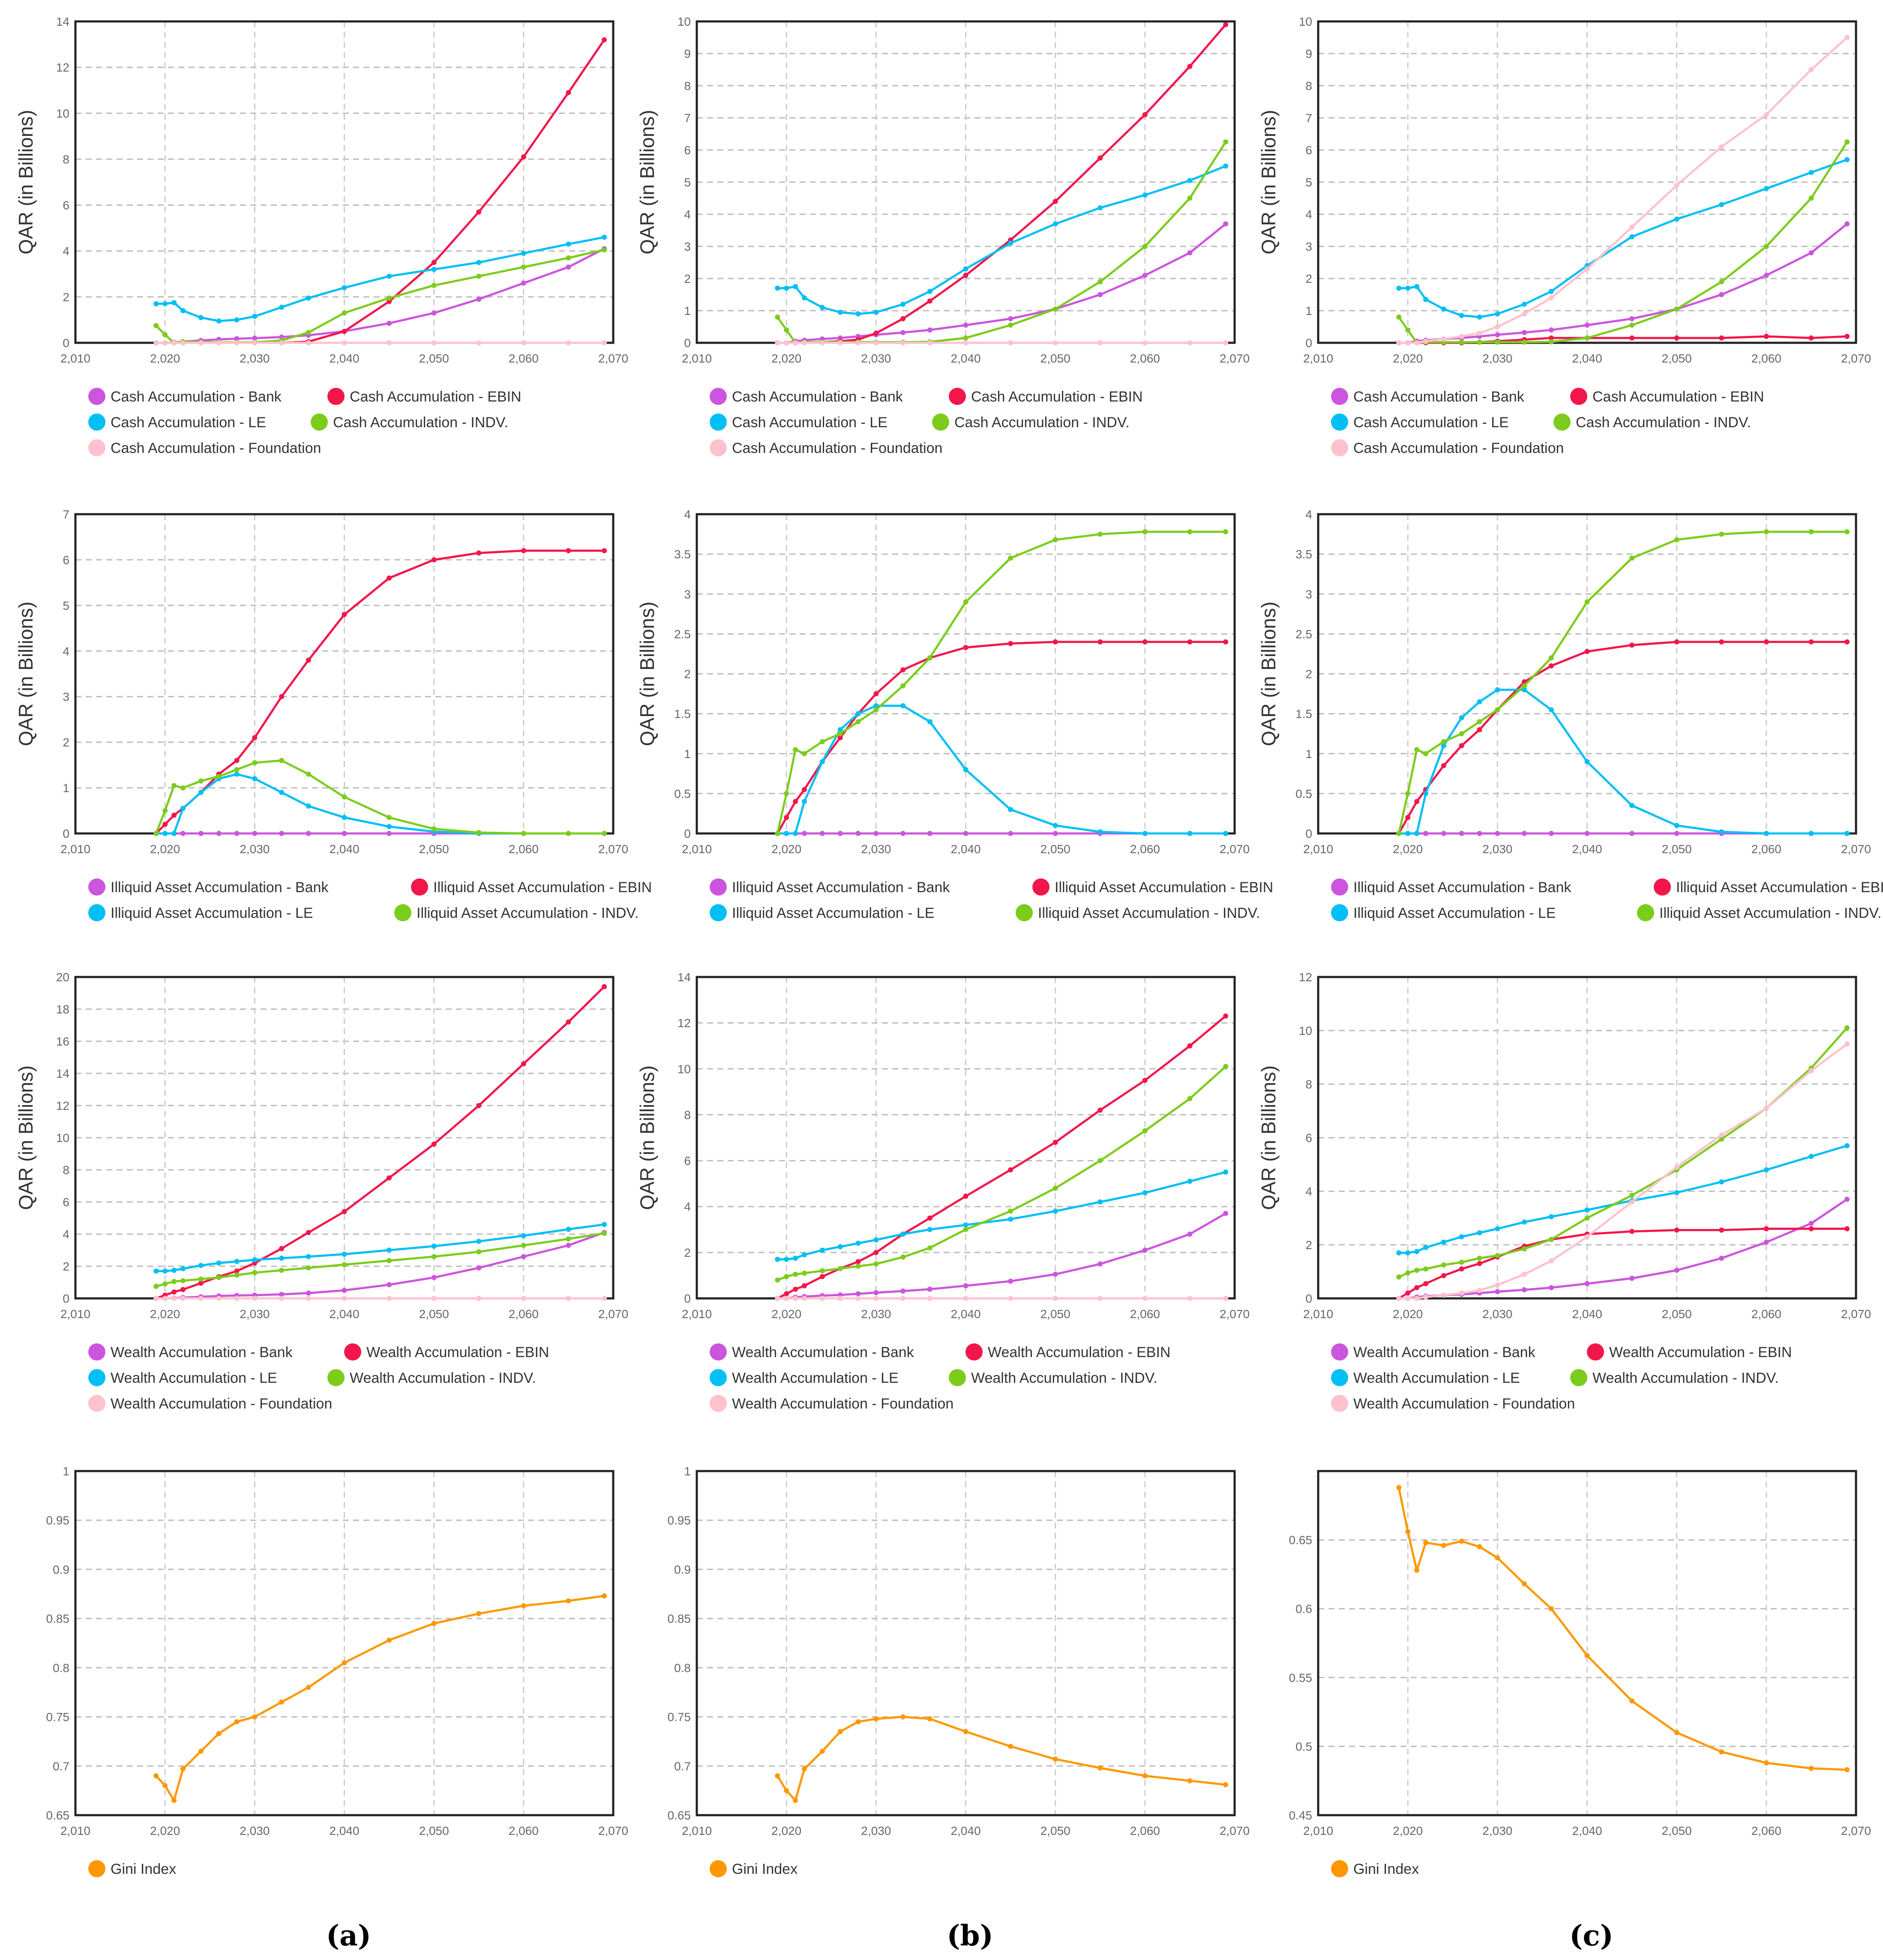 This screenshot has height=1960, width=1883. Describe the element at coordinates (1386, 1869) in the screenshot. I see `legend-label: Gini Index` at that location.